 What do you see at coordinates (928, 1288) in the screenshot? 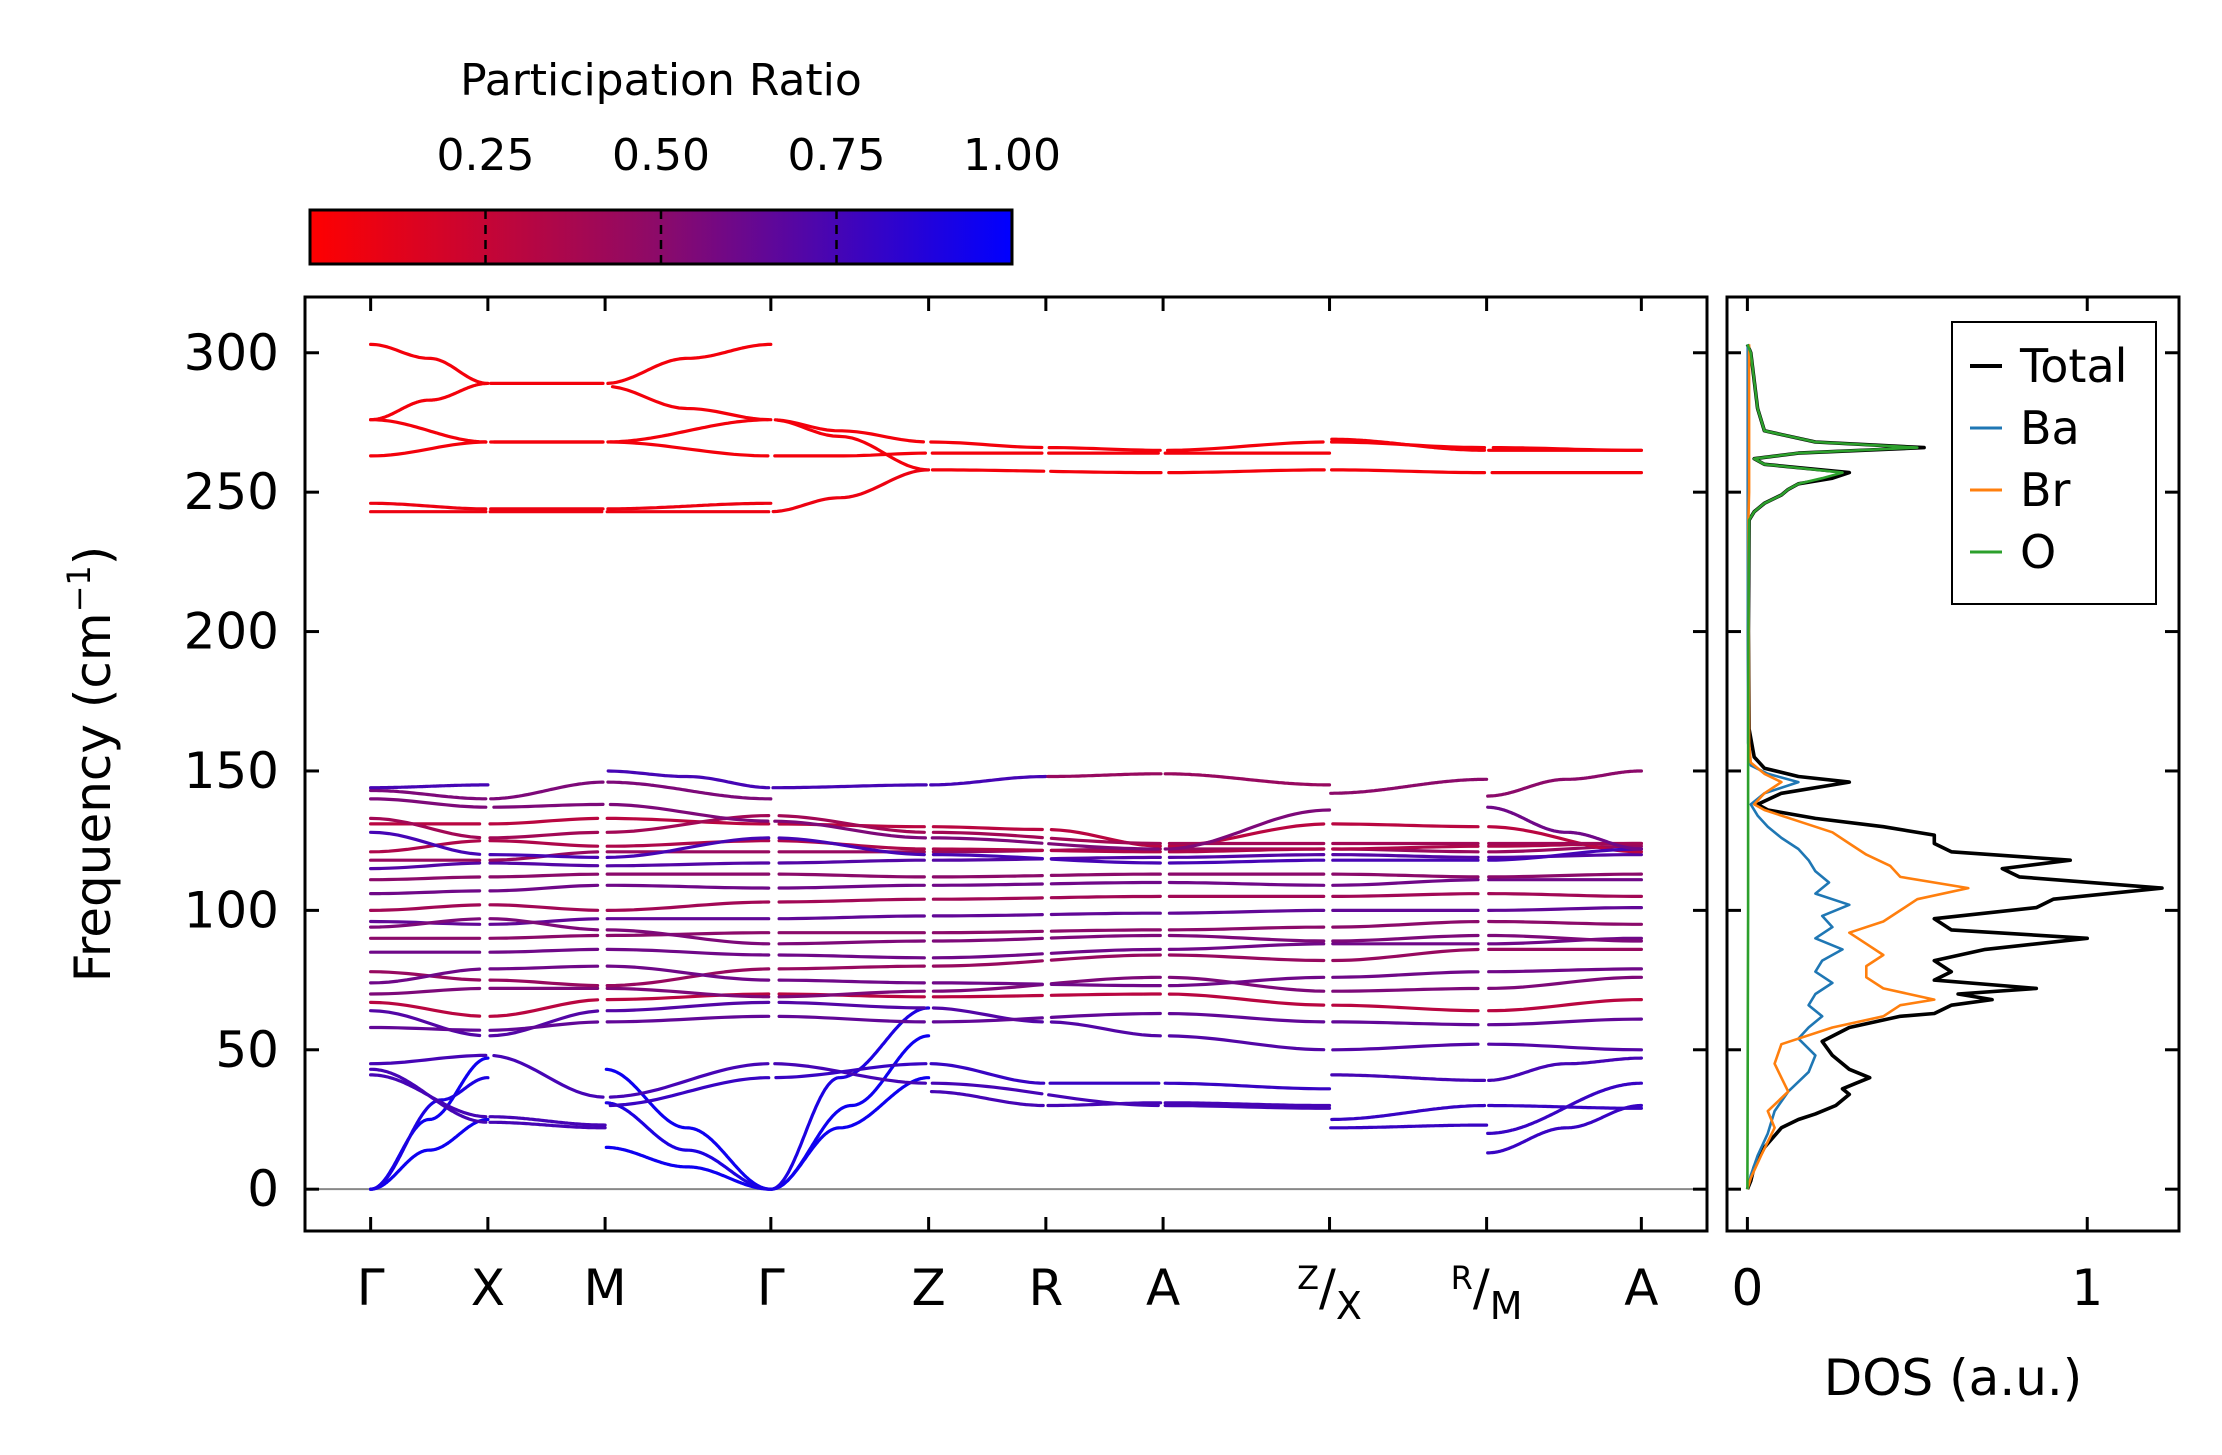
I see `kpoint-label: Z` at bounding box center [928, 1288].